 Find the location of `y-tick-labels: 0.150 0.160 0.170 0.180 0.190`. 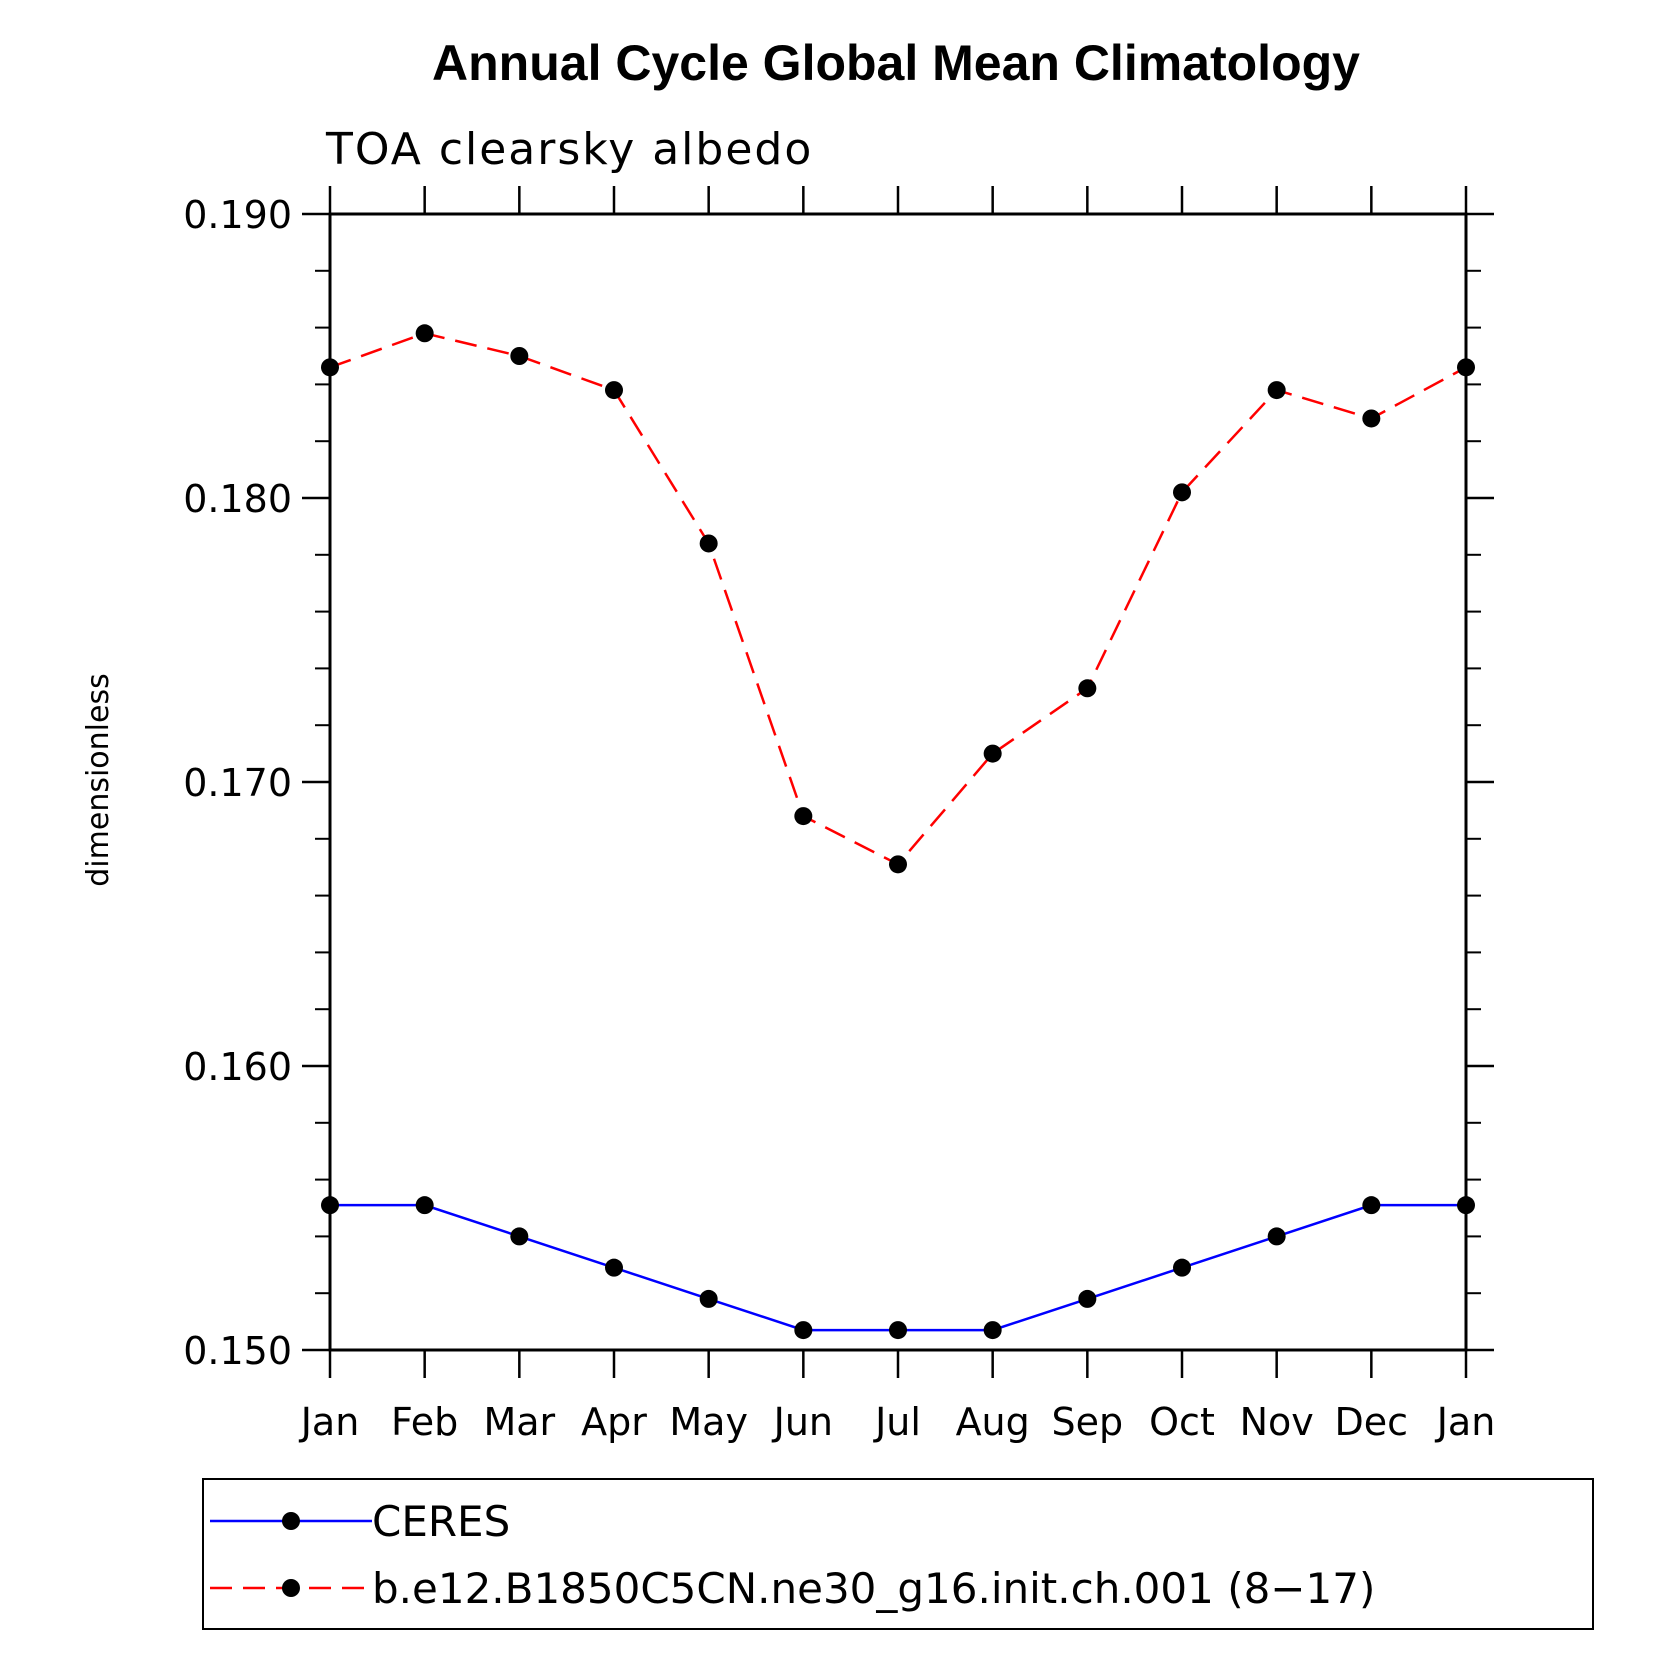

y-tick-labels: 0.150 0.160 0.170 0.180 0.190 is located at coordinates (237, 783).